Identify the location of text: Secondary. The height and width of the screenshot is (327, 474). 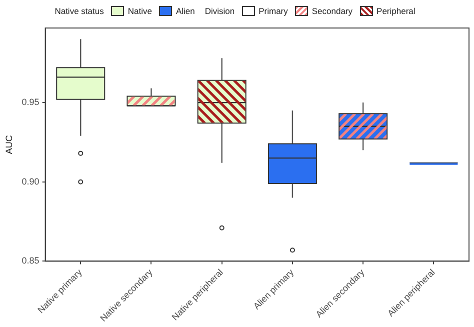
(332, 11).